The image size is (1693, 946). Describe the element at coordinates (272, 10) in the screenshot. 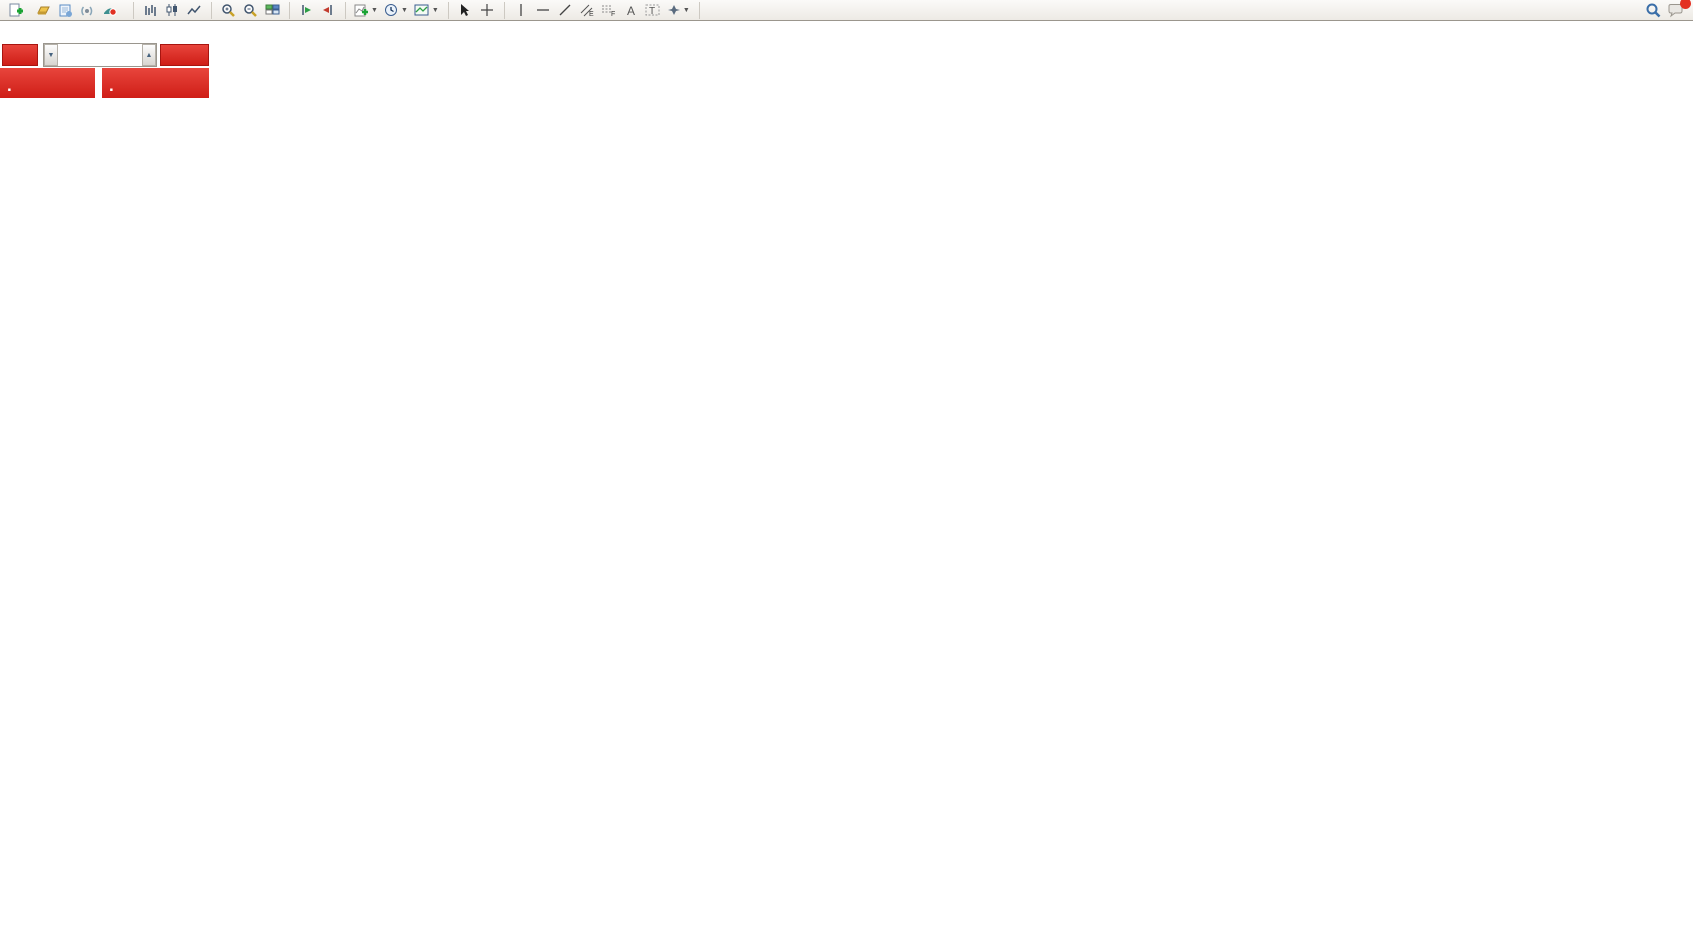

I see `tile-windows-icon` at that location.